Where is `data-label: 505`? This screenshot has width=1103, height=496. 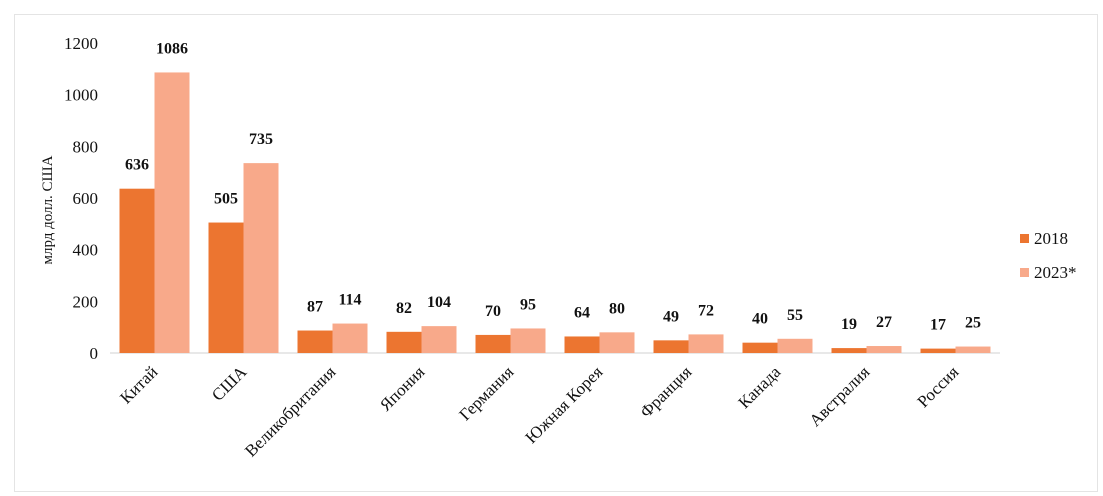 data-label: 505 is located at coordinates (226, 199).